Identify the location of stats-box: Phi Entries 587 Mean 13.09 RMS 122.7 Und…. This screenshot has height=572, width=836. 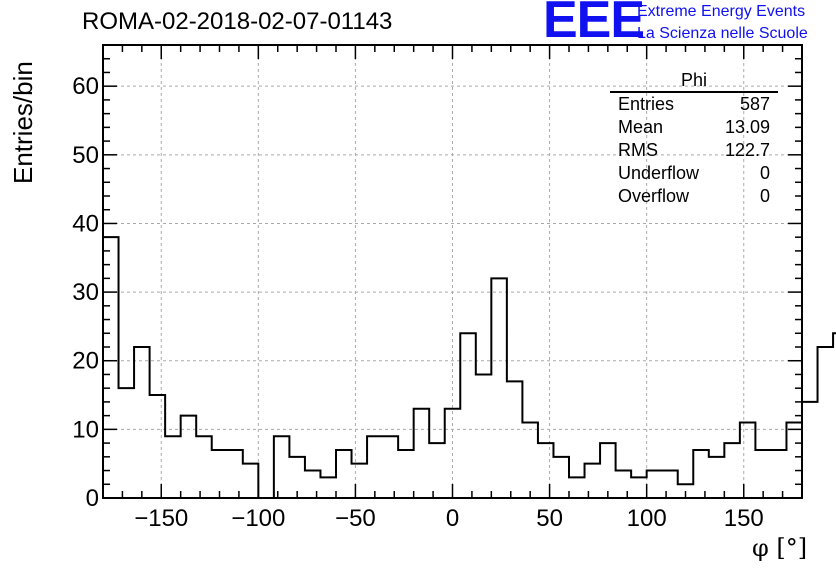
(694, 139).